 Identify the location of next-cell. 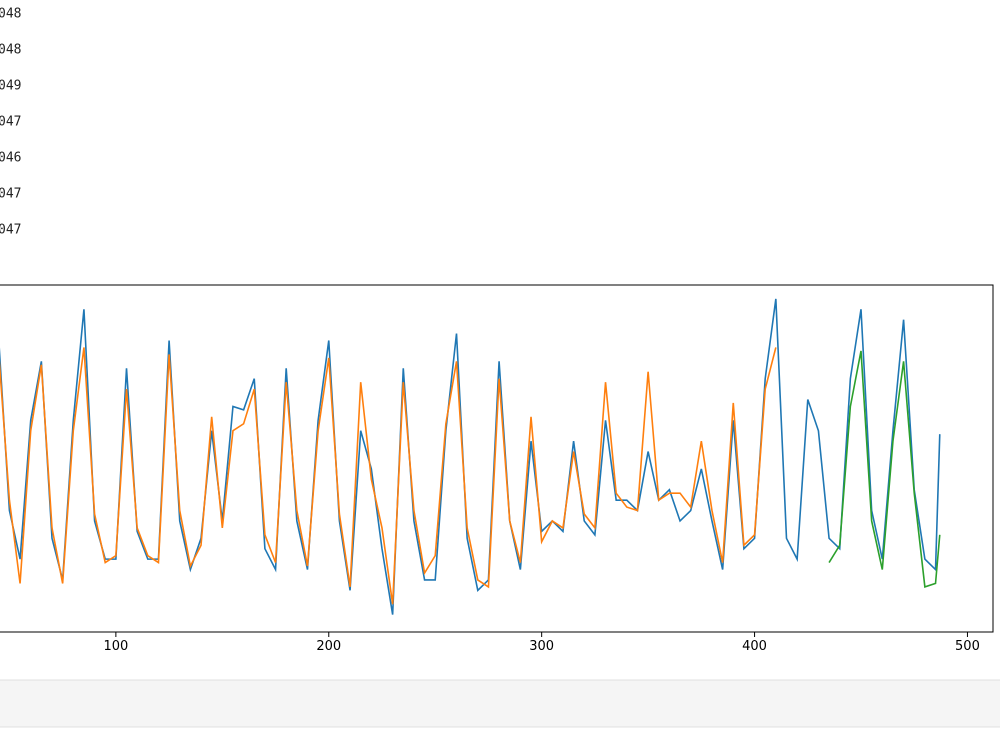
(500, 703).